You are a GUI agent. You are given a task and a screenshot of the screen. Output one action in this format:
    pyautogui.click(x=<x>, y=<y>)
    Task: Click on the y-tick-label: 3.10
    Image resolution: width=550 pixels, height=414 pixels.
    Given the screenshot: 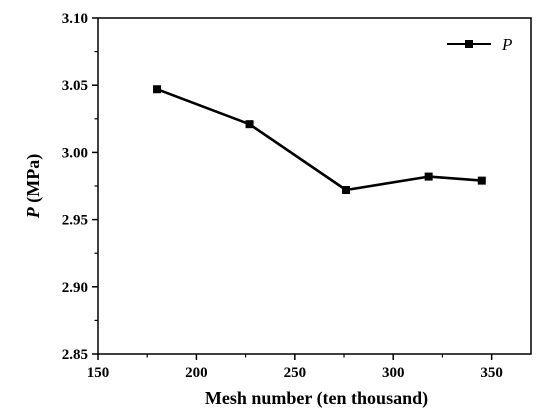 What is the action you would take?
    pyautogui.click(x=75, y=19)
    